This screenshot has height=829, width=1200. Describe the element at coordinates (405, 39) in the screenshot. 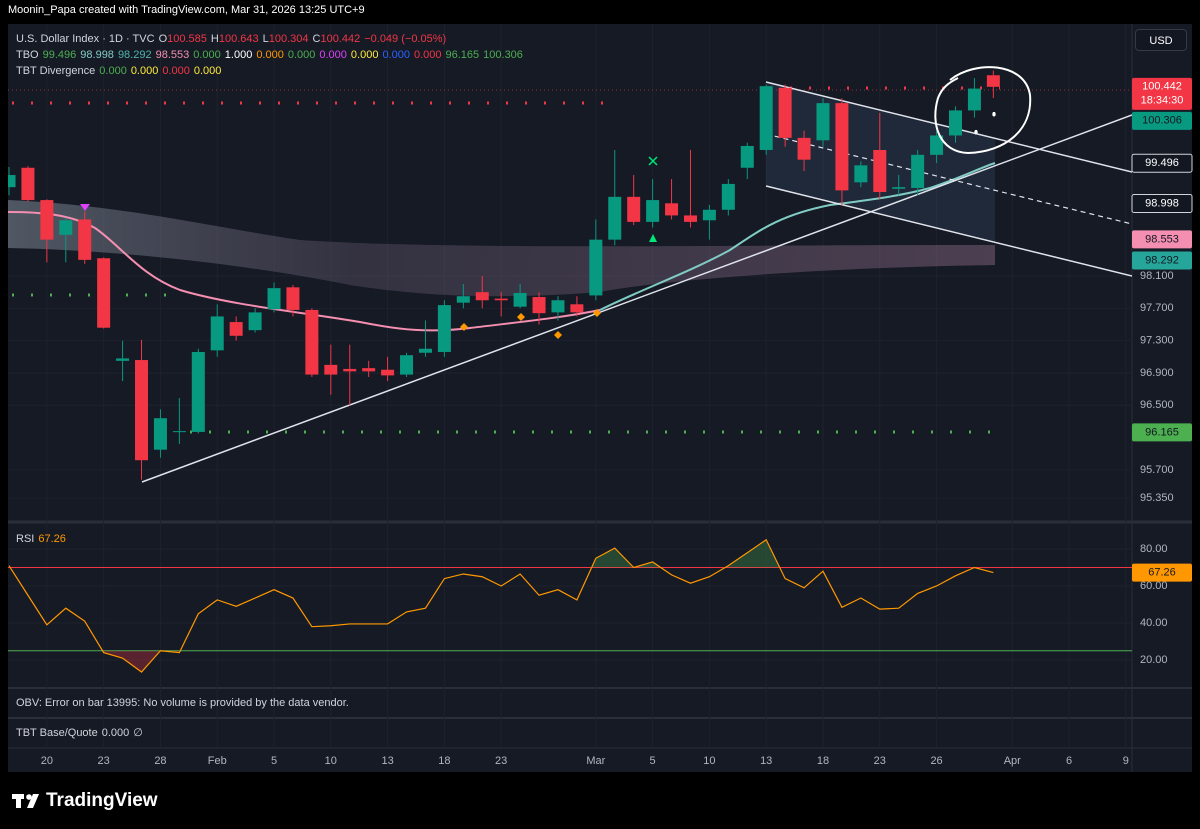

I see `change: −0.049 (−0.05%)` at that location.